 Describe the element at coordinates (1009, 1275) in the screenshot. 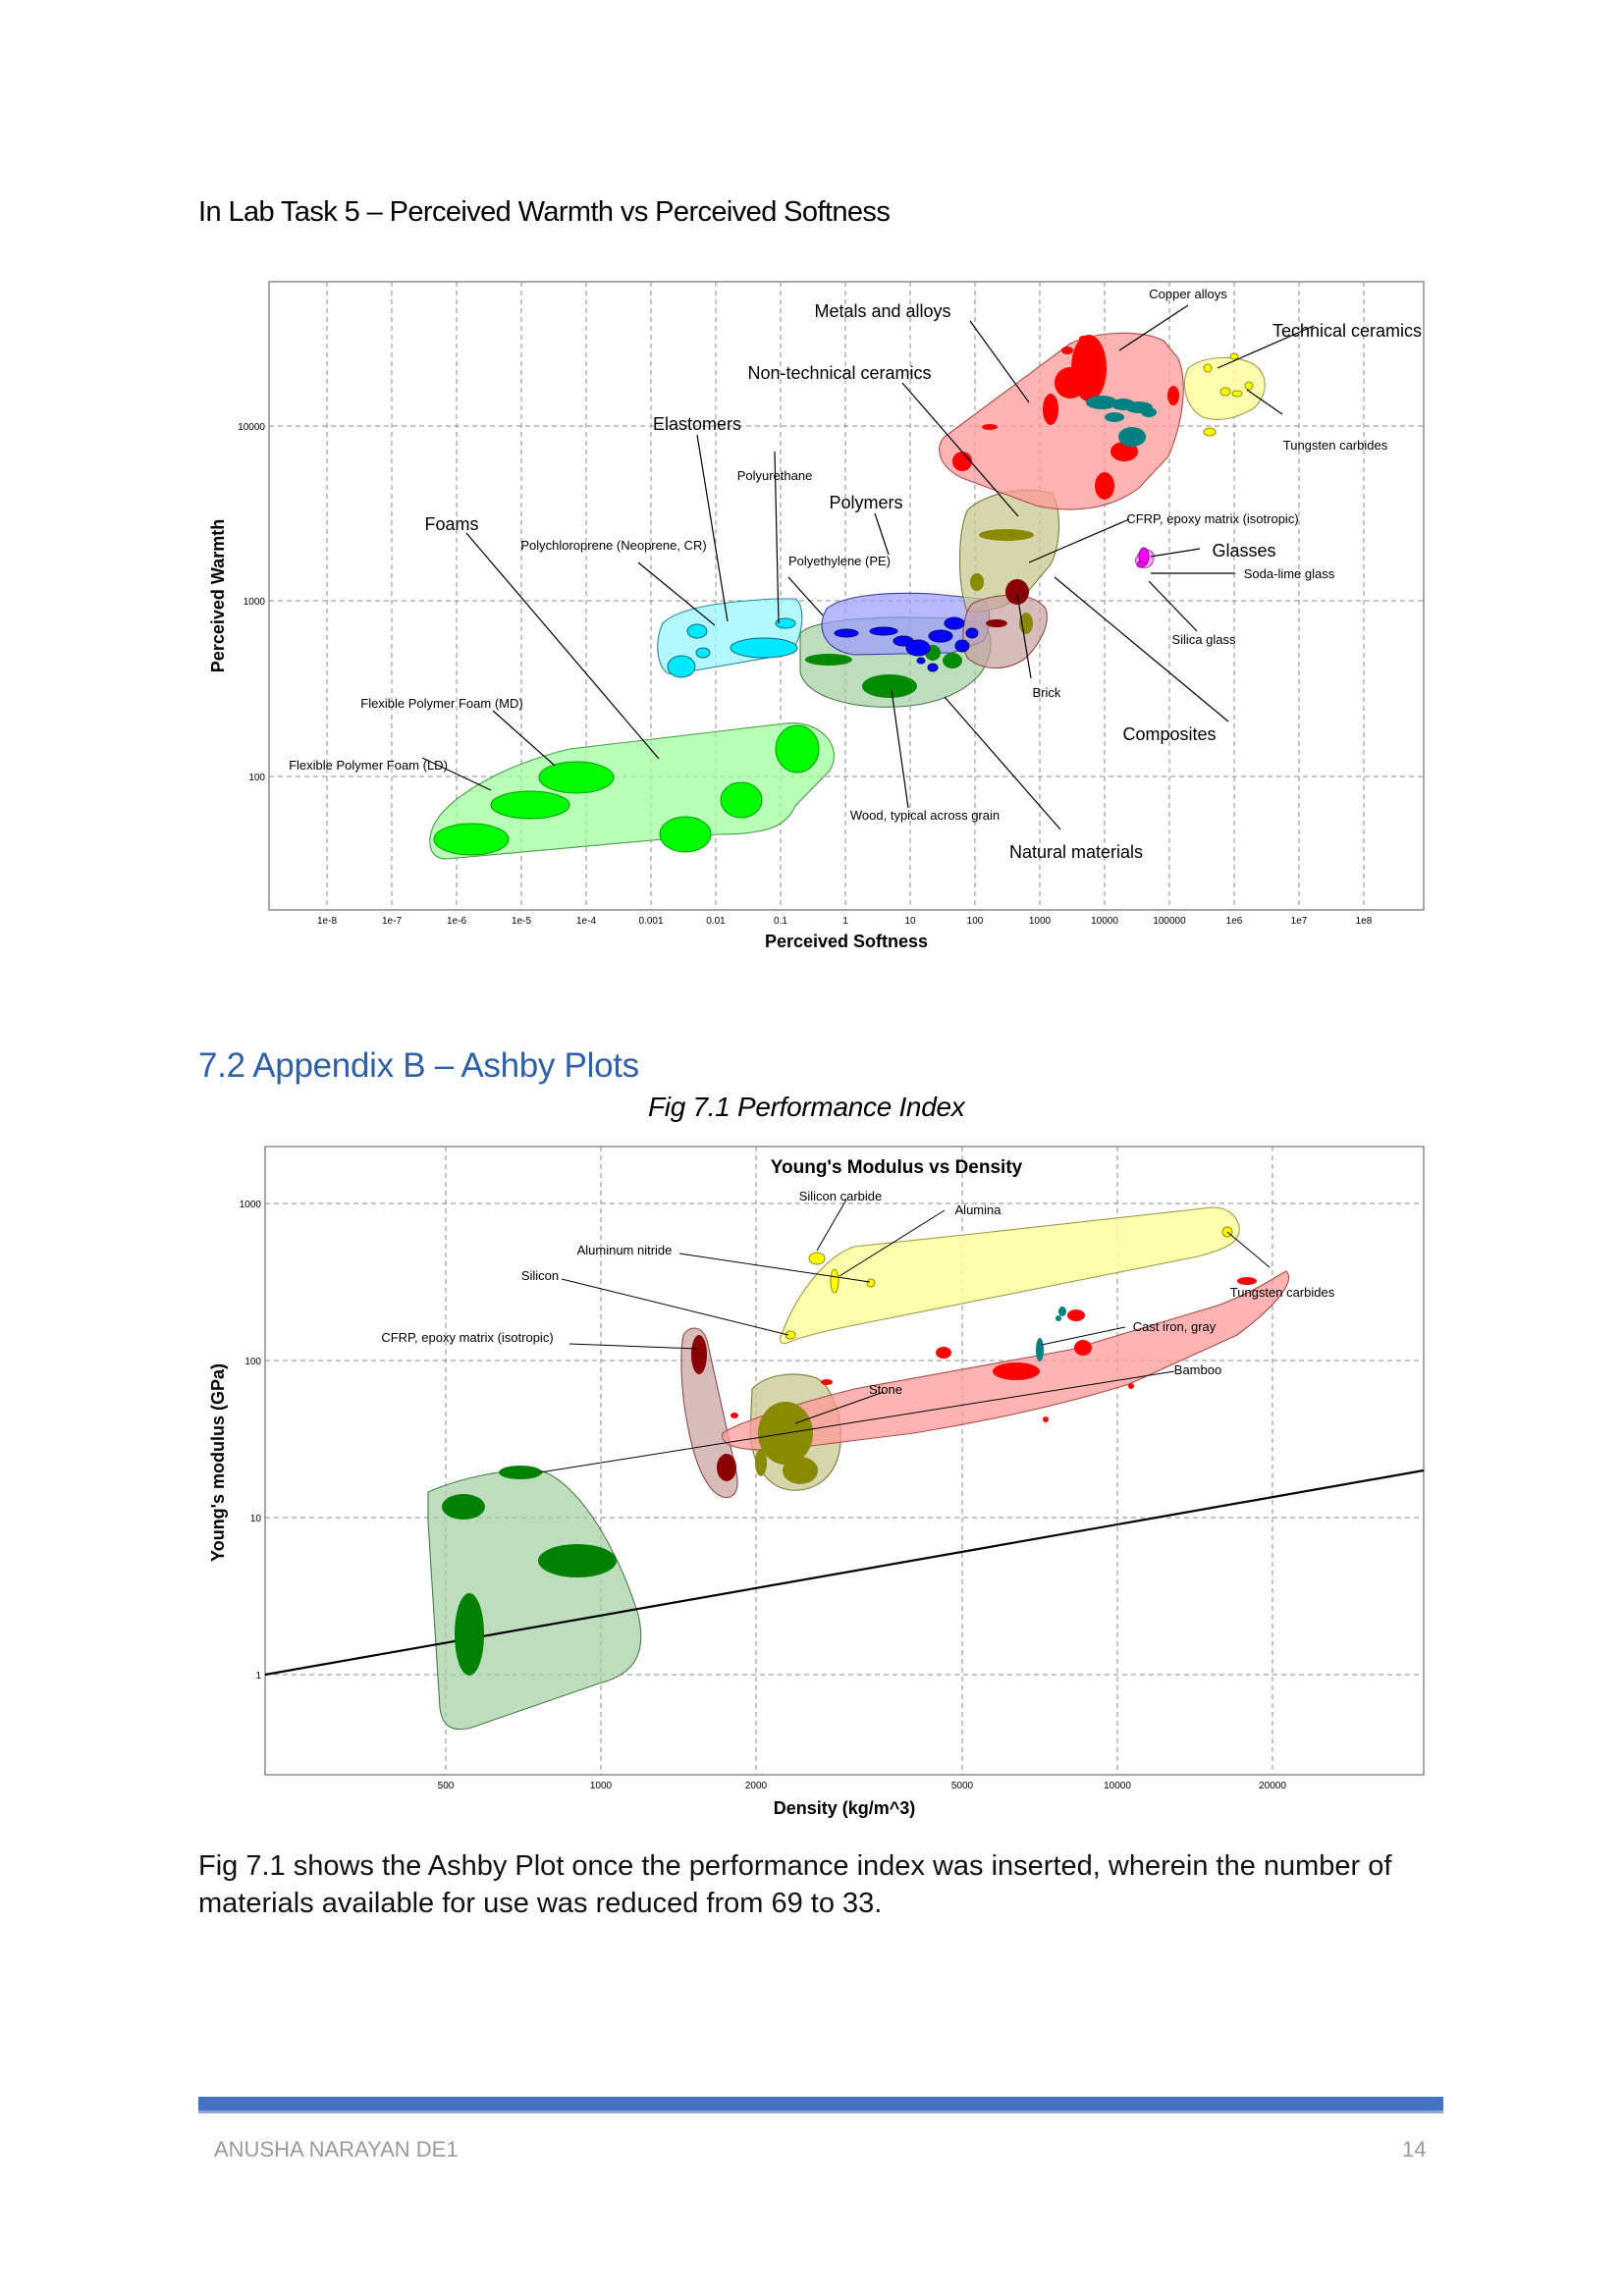

I see `technical-ceramics-envelope` at that location.